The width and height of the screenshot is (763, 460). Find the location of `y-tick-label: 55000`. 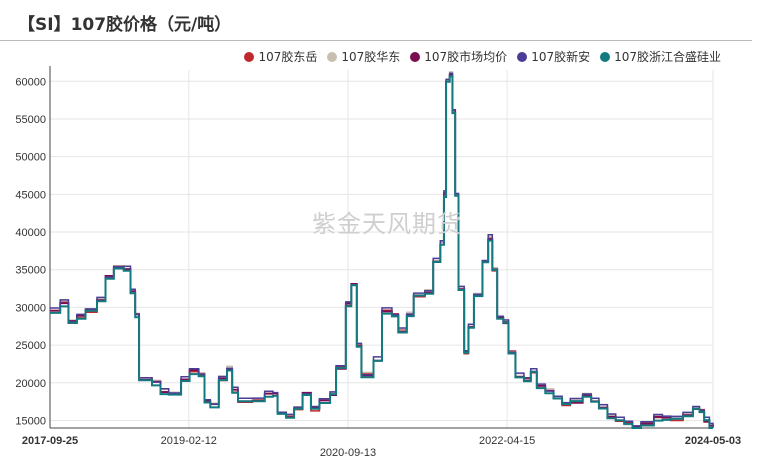

y-tick-label: 55000 is located at coordinates (30, 120).